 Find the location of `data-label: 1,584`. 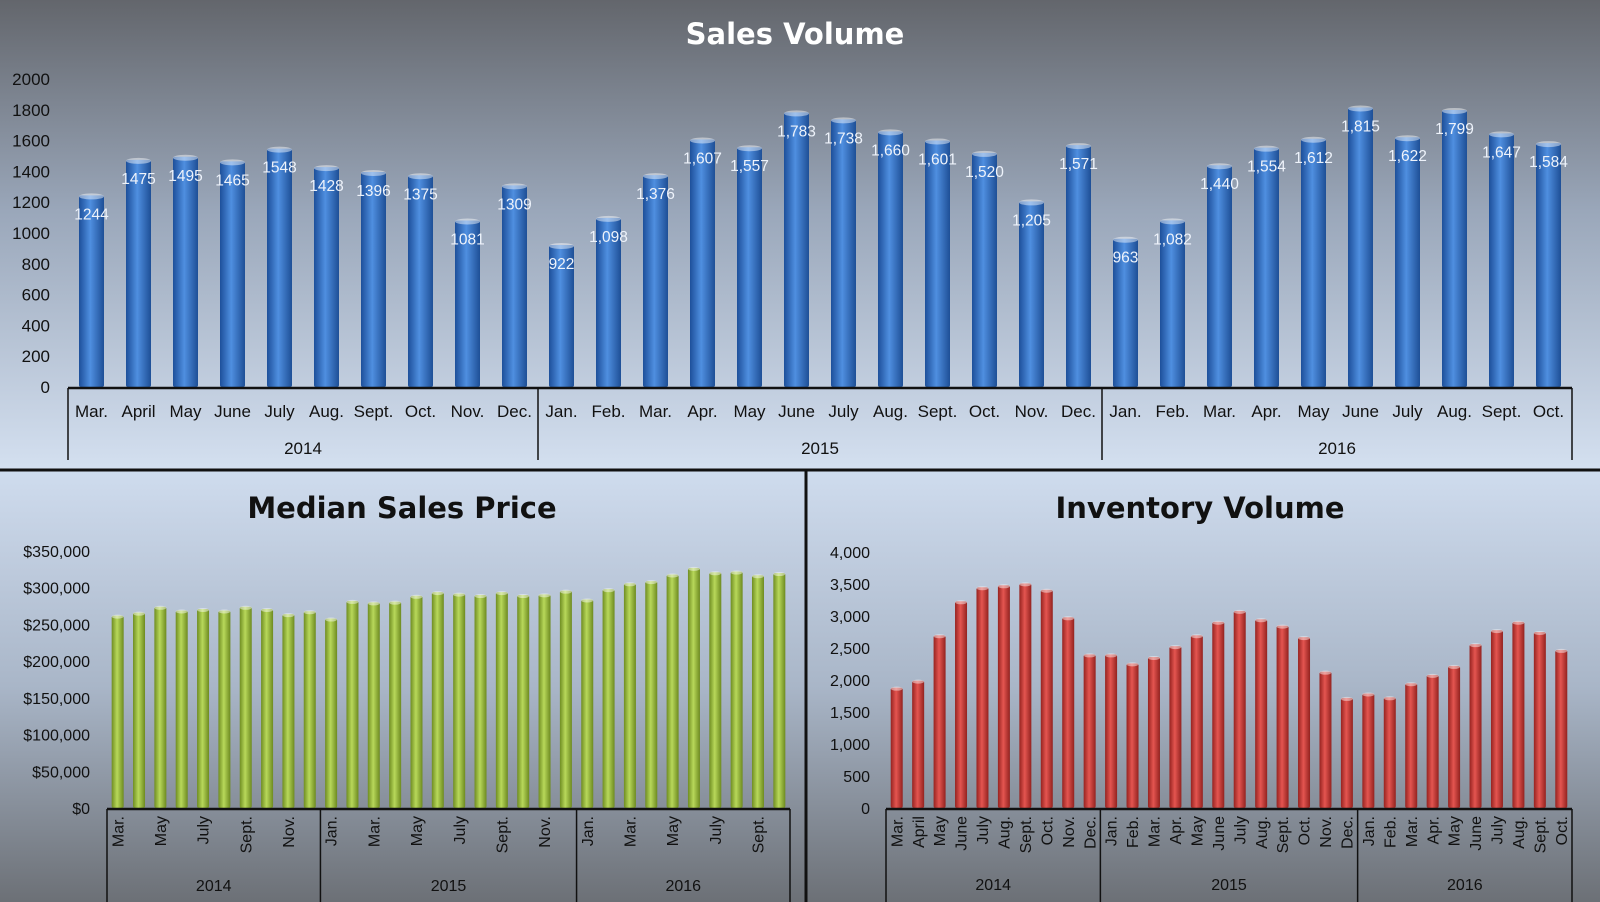

data-label: 1,584 is located at coordinates (1548, 162).